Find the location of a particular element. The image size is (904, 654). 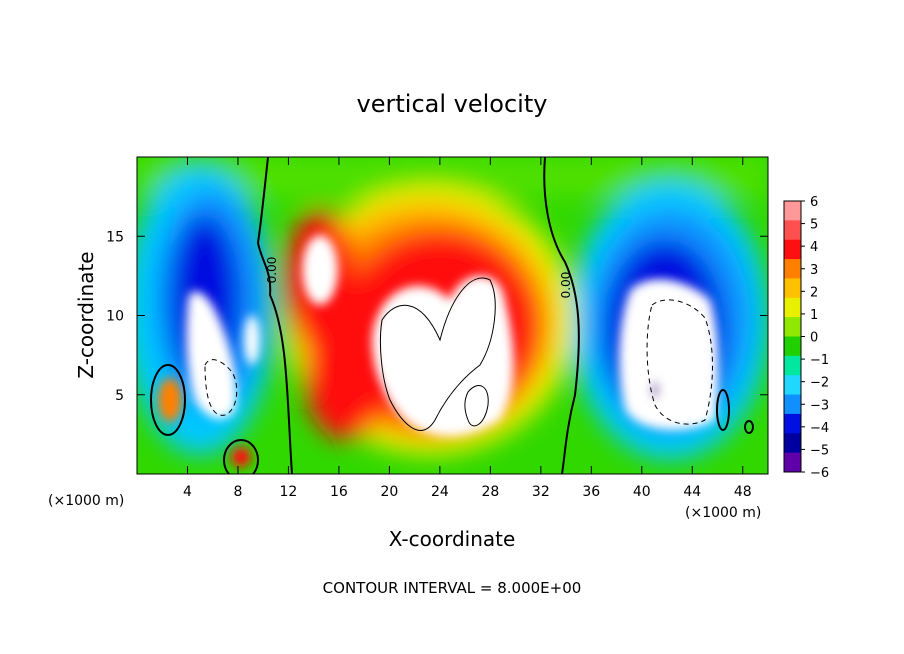

contour-right-tiny-blob is located at coordinates (749, 427).